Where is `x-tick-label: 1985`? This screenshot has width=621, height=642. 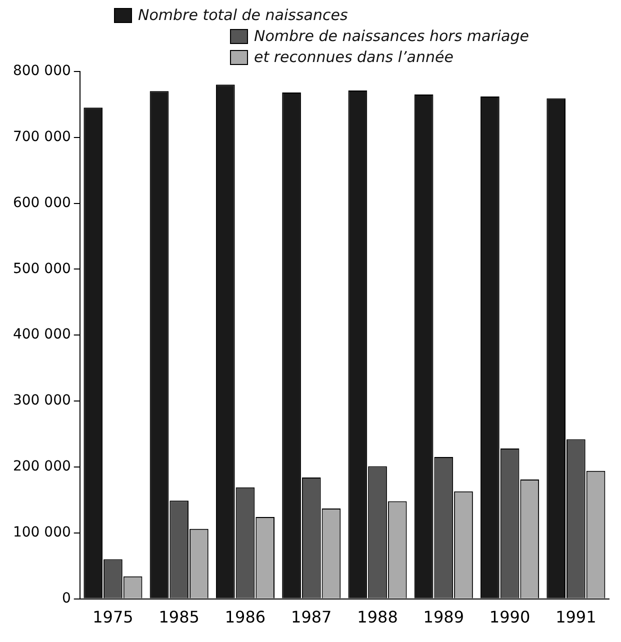
x-tick-label: 1985 is located at coordinates (179, 617).